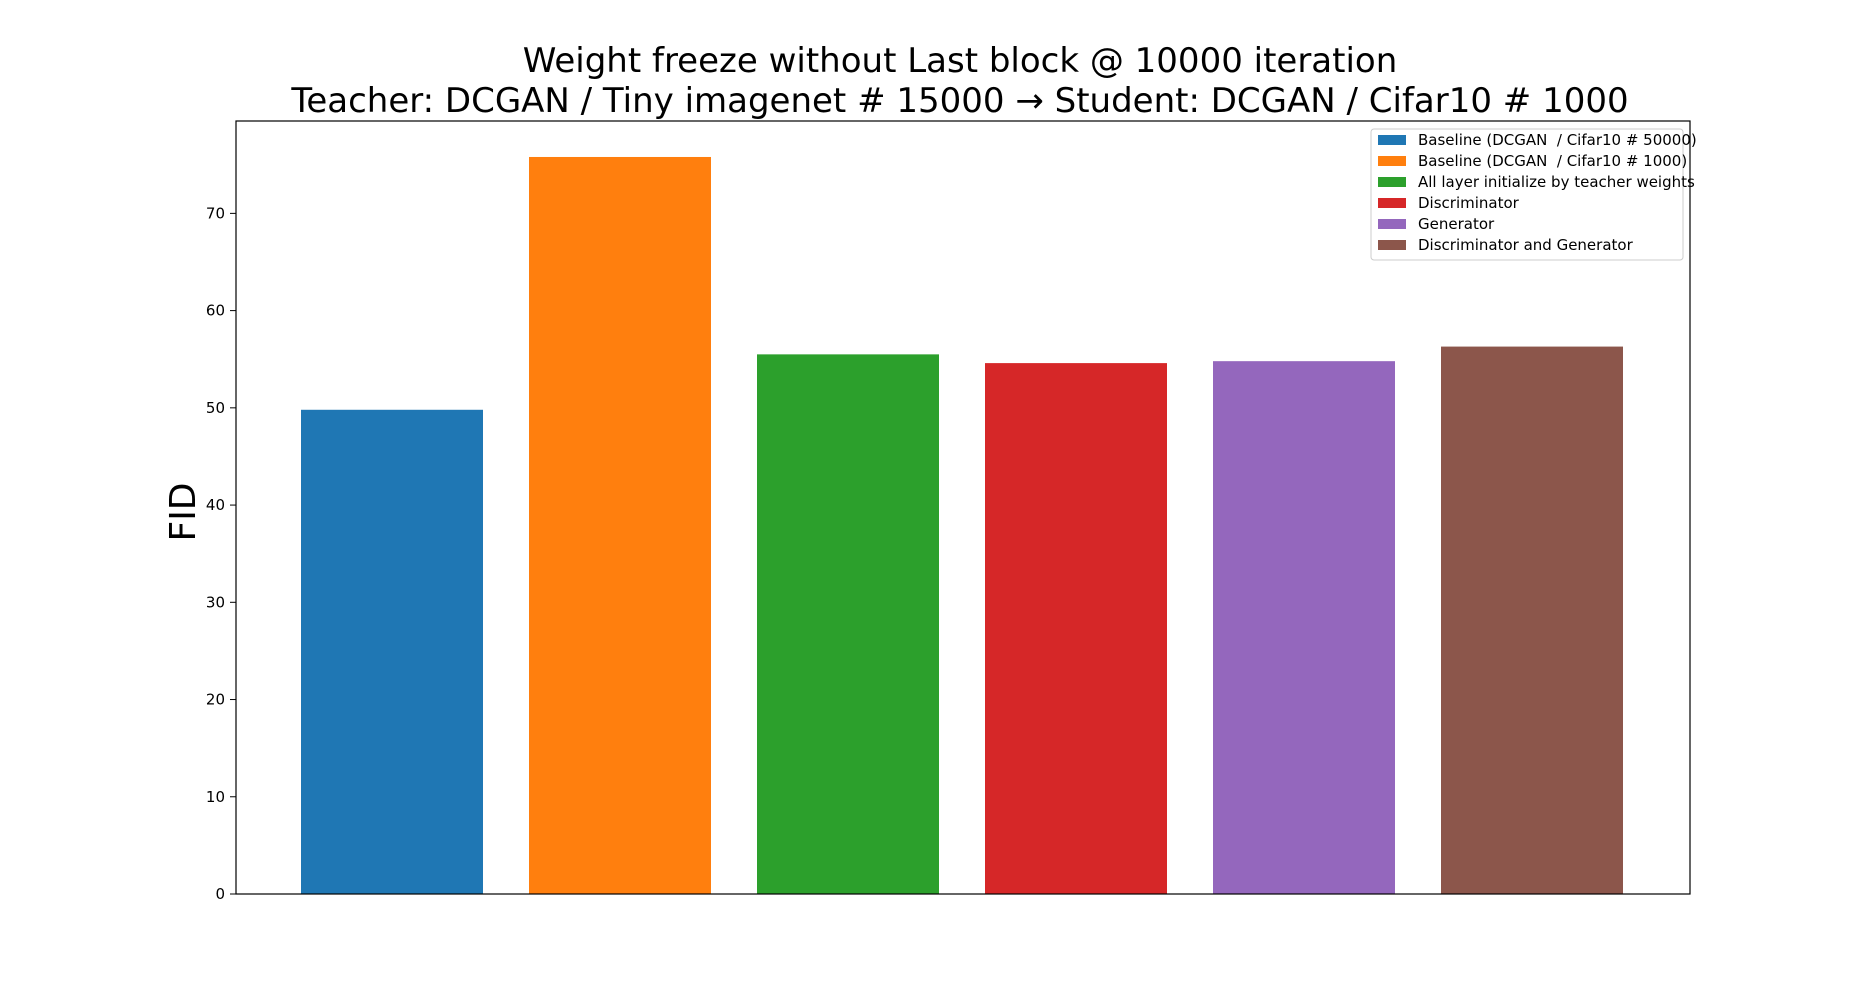 Image resolution: width=1853 pixels, height=991 pixels. What do you see at coordinates (215, 700) in the screenshot?
I see `y-tick-label: 20` at bounding box center [215, 700].